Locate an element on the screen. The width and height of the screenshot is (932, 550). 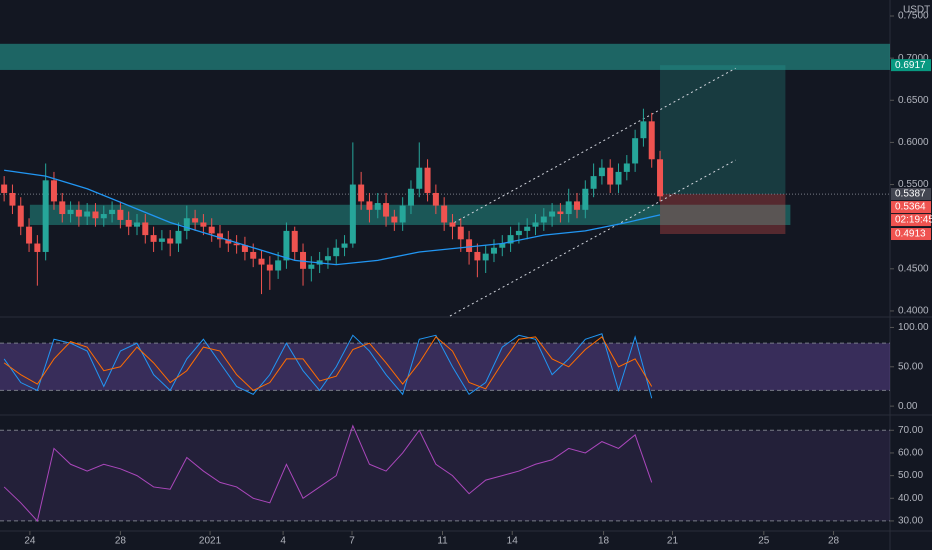
indicator-band is located at coordinates (445, 367).